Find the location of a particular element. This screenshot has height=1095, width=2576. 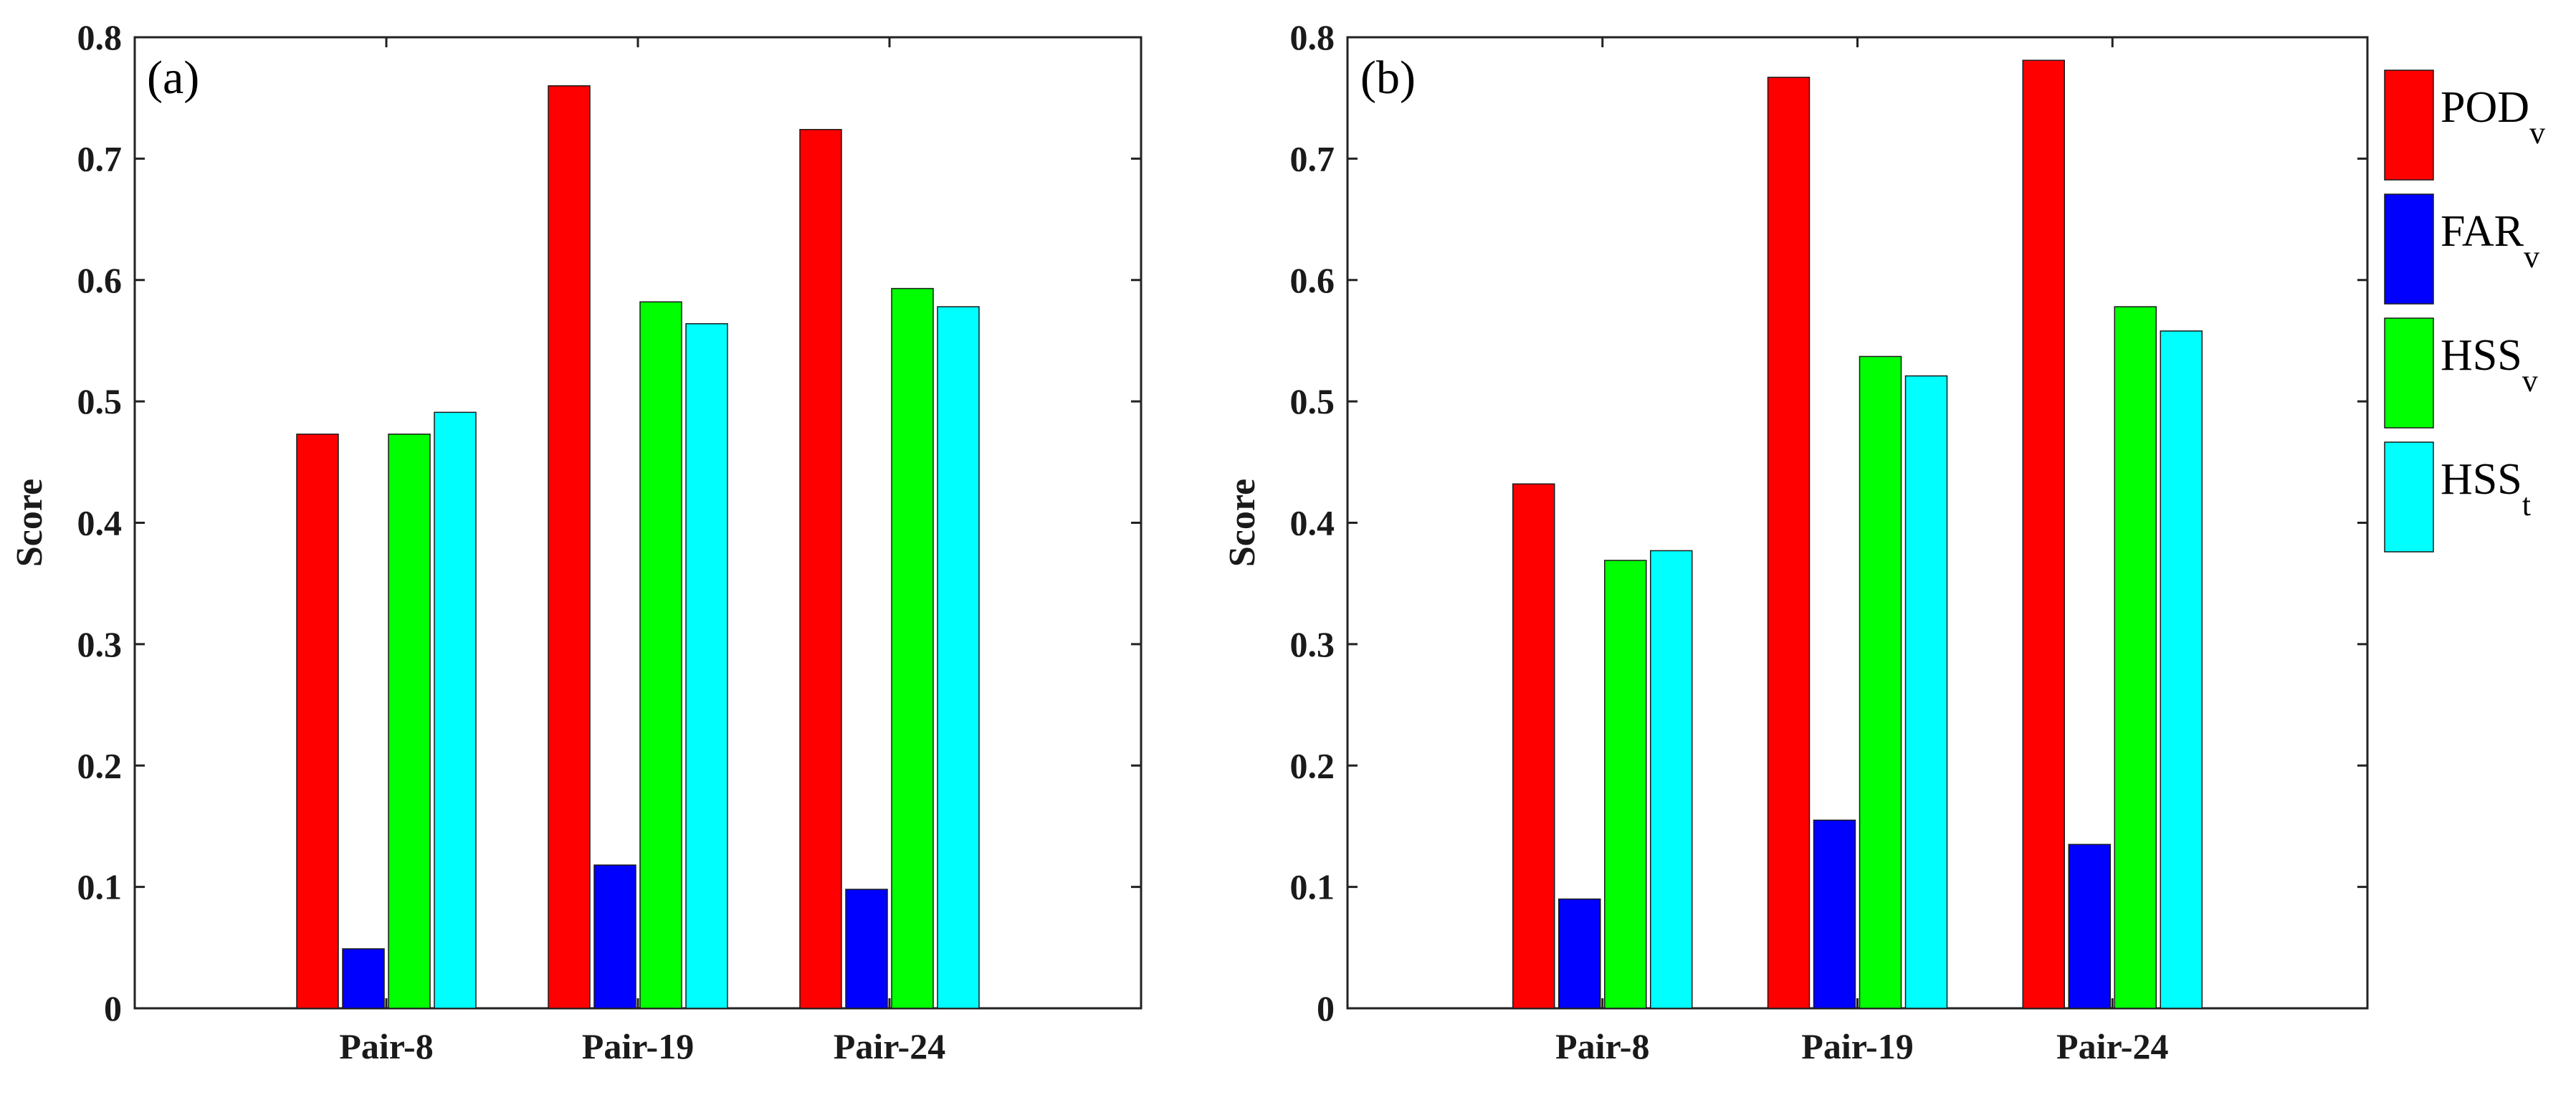

legend-swatch-hss-t is located at coordinates (2409, 497).